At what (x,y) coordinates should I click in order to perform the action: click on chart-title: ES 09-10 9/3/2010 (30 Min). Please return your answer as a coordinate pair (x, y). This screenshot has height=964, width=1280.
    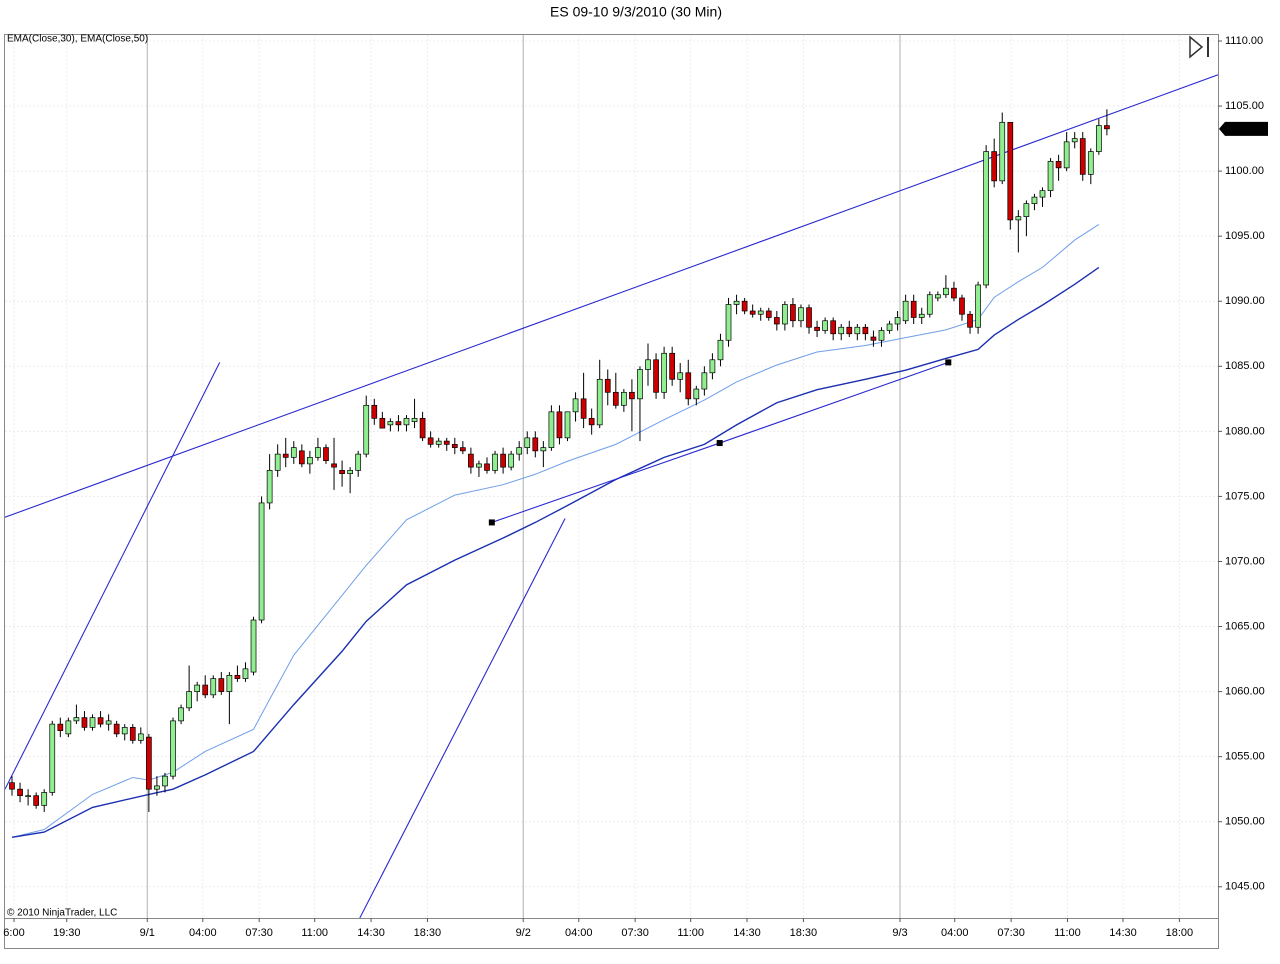
    Looking at the image, I should click on (636, 12).